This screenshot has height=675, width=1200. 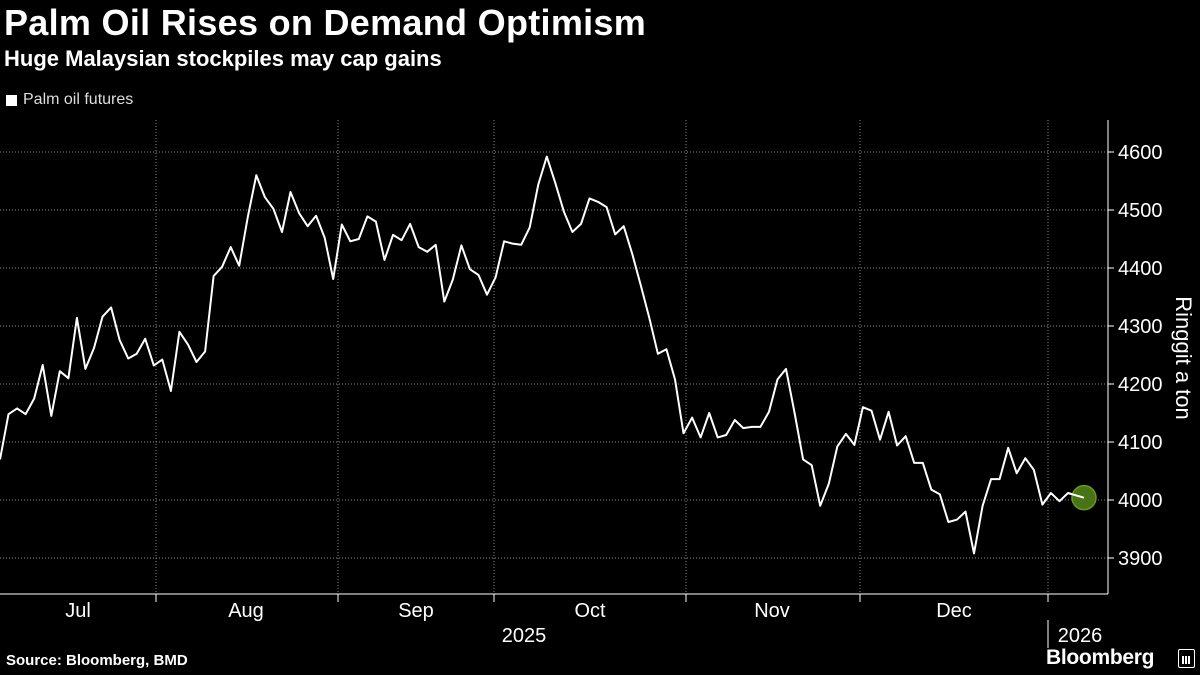 I want to click on y-tick-label: 4400, so click(x=1140, y=269).